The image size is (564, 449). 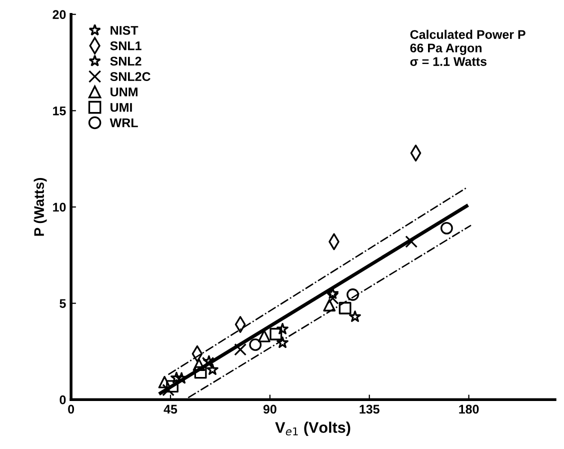 What do you see at coordinates (63, 399) in the screenshot?
I see `y-tick-label: 0` at bounding box center [63, 399].